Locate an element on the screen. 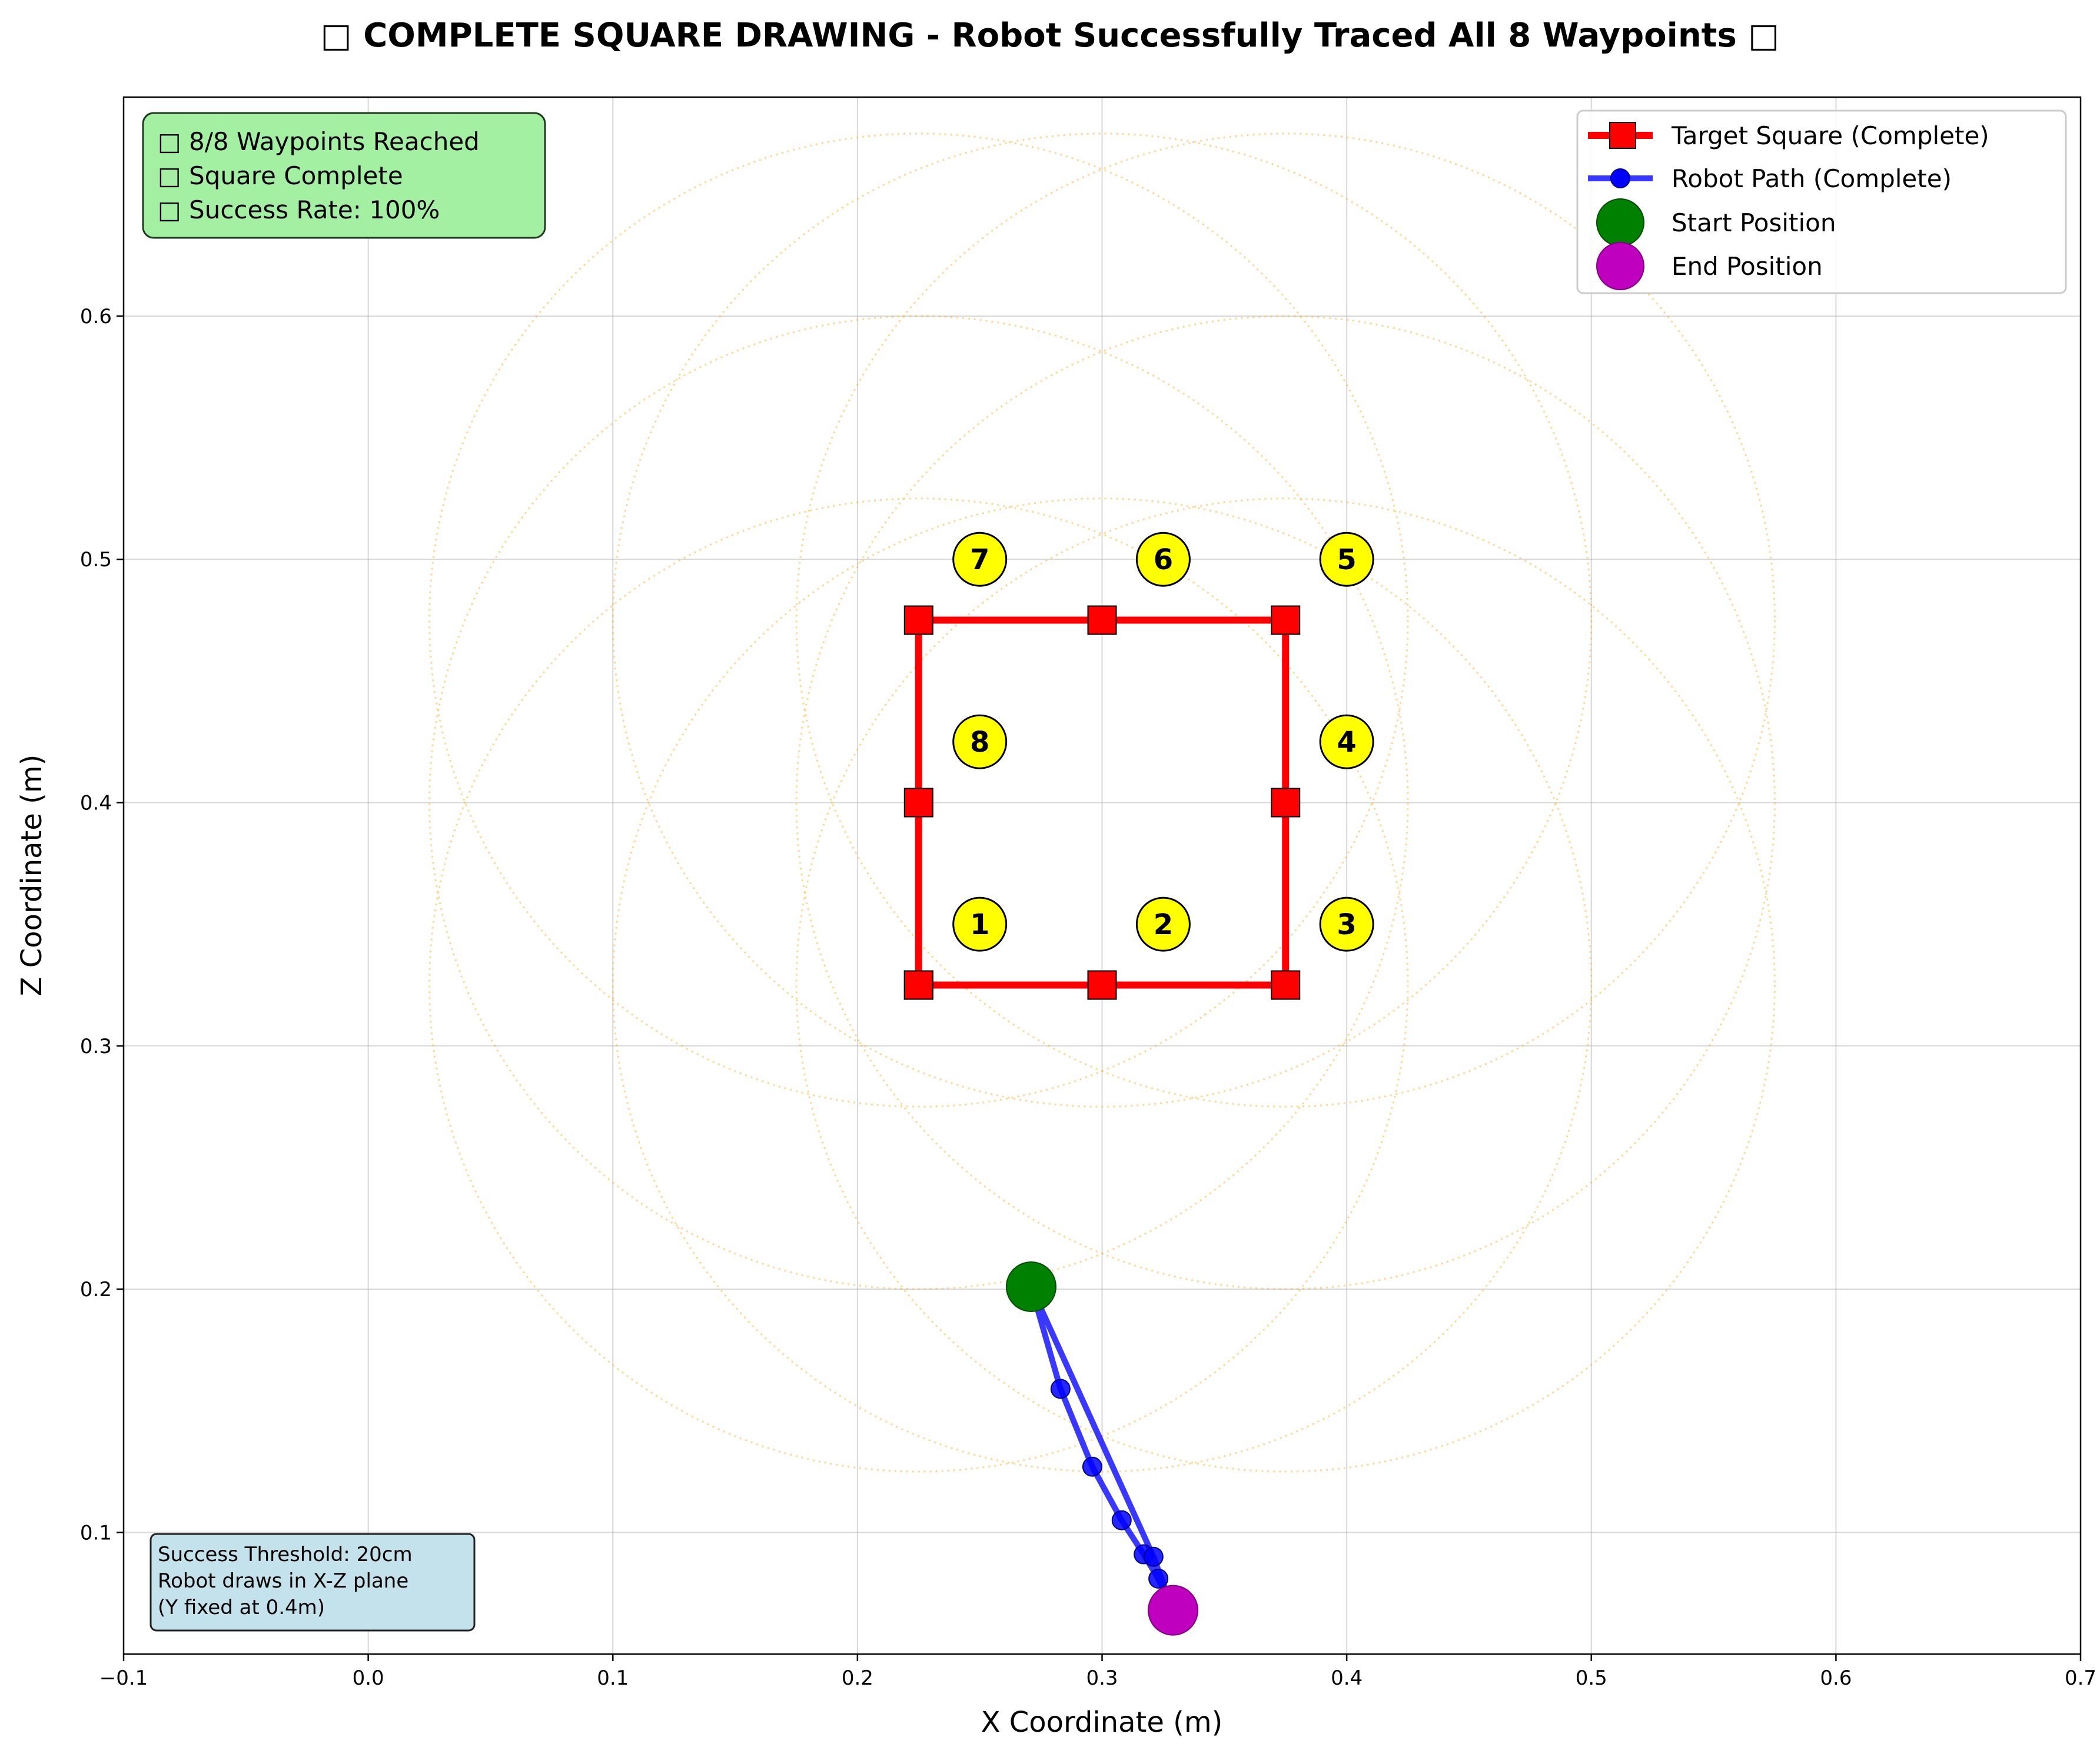 This screenshot has height=1750, width=2100. legend-item-start: Start Position is located at coordinates (1716, 222).